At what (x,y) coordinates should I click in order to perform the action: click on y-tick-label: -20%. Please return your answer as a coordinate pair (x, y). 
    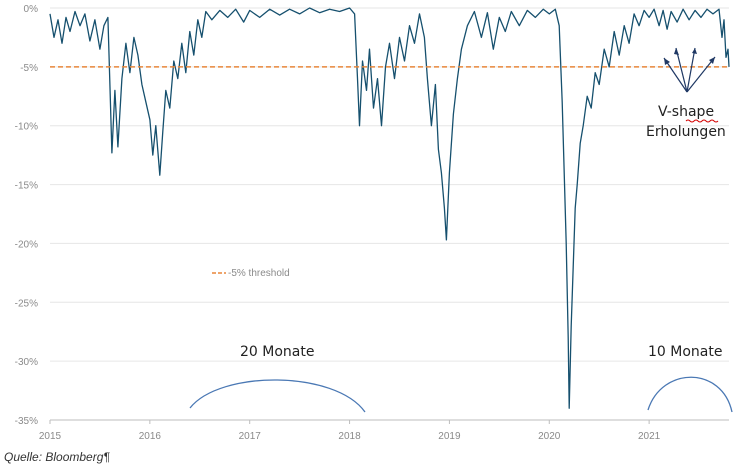
    Looking at the image, I should click on (26, 244).